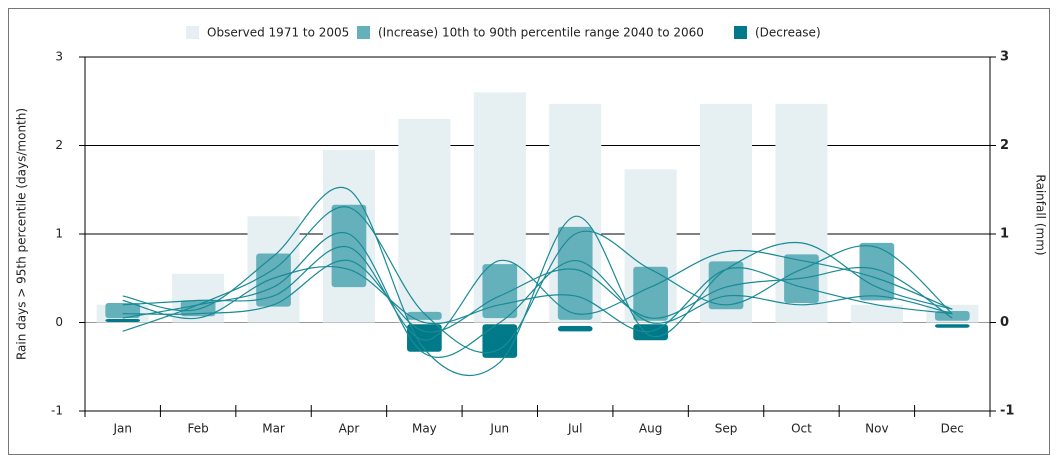 Image resolution: width=1059 pixels, height=463 pixels. I want to click on y-tick-label: 1, so click(59, 234).